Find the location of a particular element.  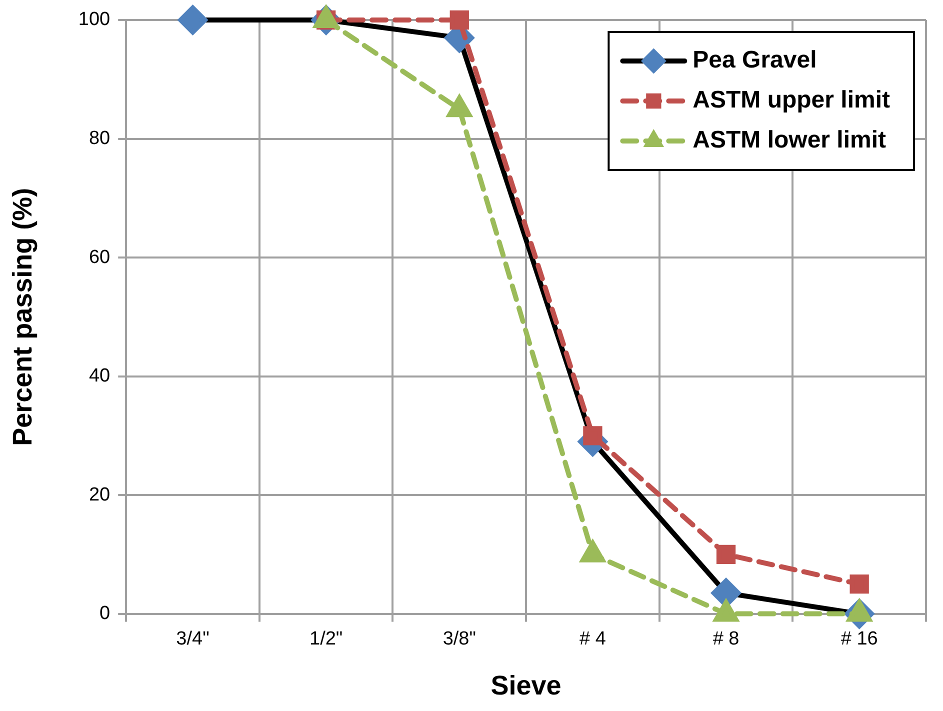

x-tick-label: # 4 is located at coordinates (593, 639).